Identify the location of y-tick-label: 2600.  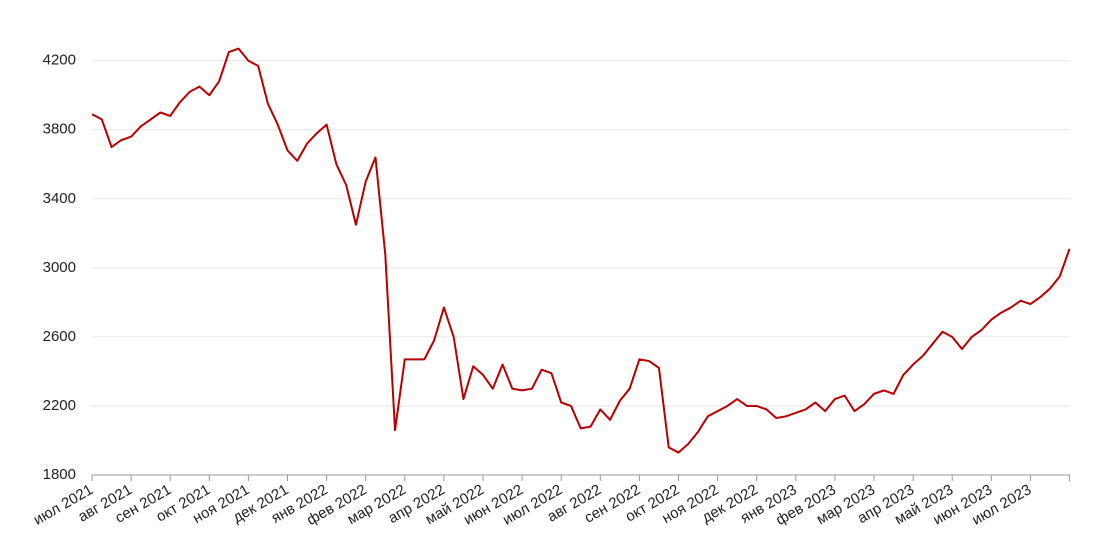
(59, 336).